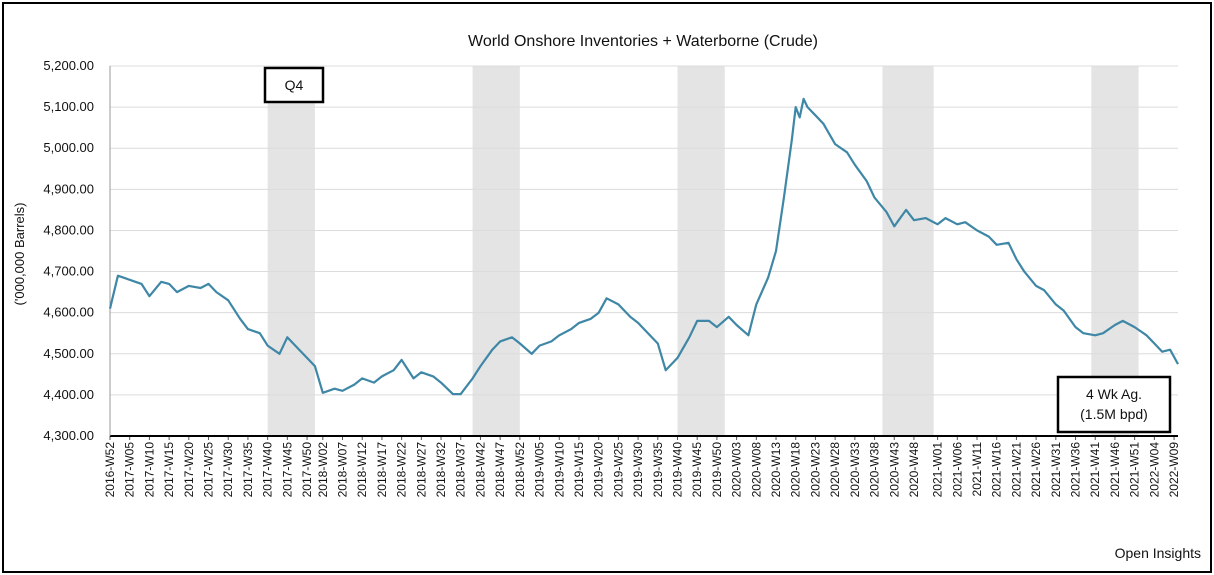 The width and height of the screenshot is (1214, 575). What do you see at coordinates (500, 470) in the screenshot?
I see `x-tick-label: 2018-W47` at bounding box center [500, 470].